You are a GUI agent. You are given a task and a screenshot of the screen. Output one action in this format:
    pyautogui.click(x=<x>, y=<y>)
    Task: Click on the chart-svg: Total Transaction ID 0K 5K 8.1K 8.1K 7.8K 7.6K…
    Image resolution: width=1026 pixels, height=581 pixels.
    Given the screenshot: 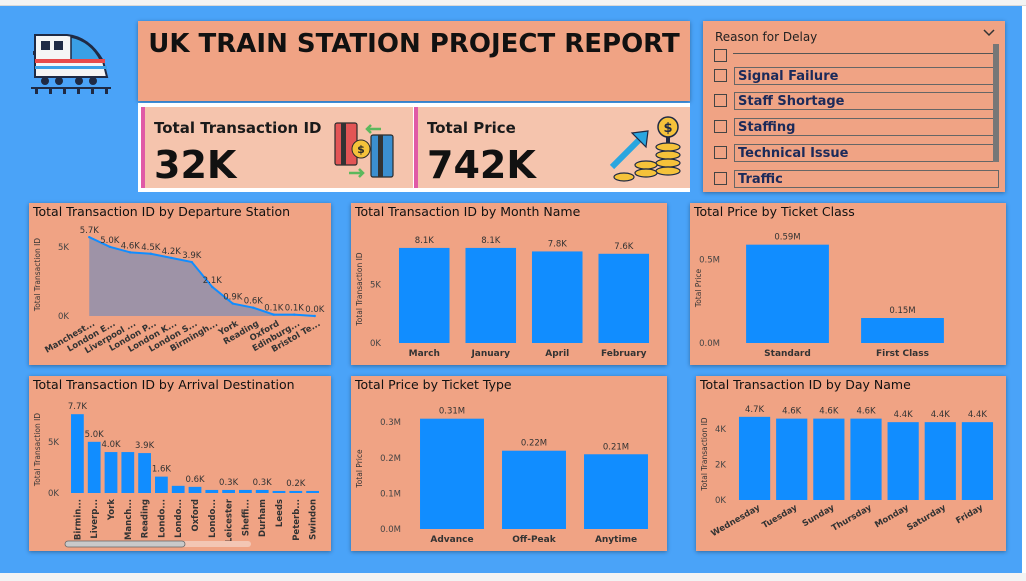 What is the action you would take?
    pyautogui.click(x=502, y=297)
    